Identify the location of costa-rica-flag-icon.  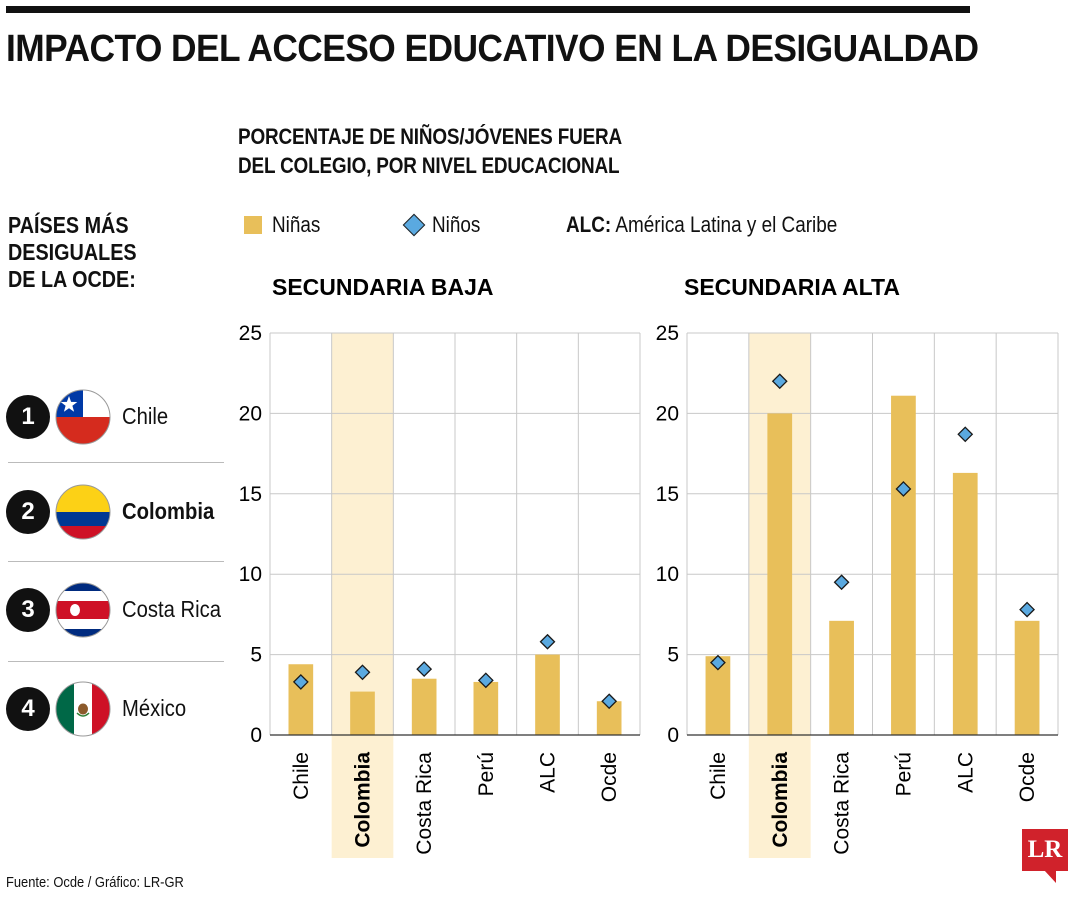
(83, 610).